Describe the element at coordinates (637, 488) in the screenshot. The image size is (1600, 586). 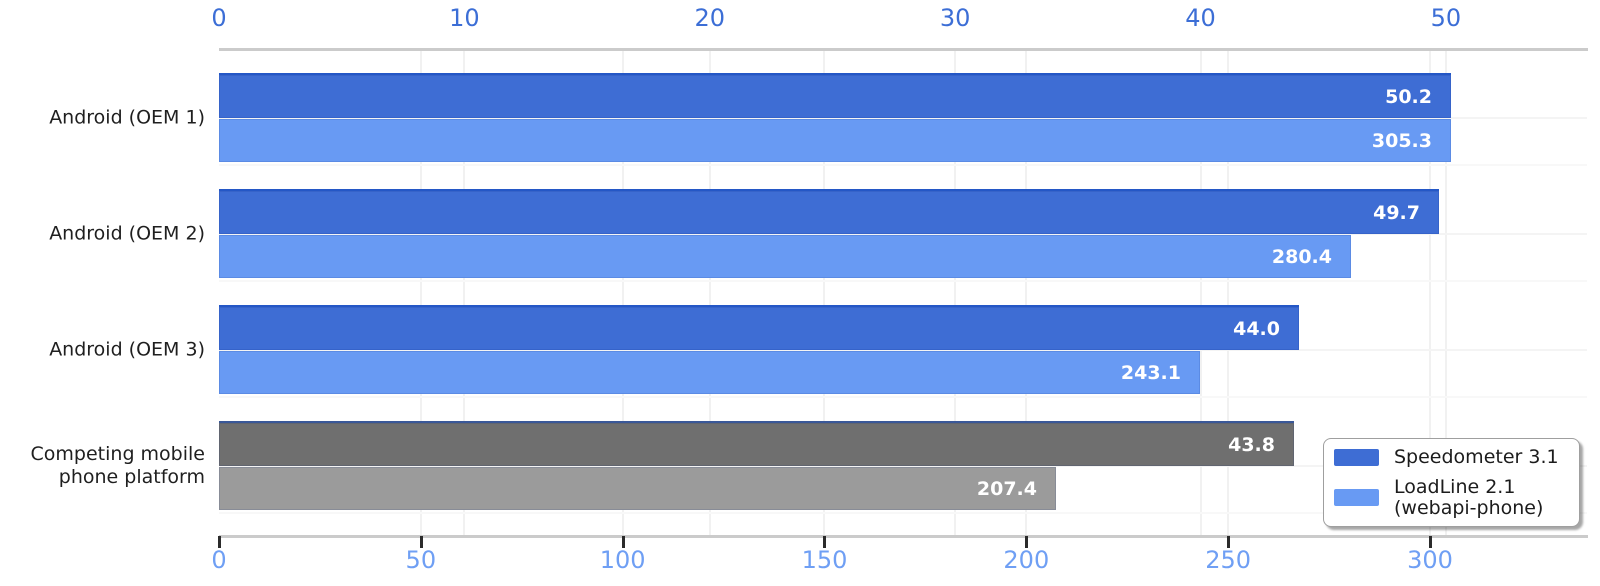
I see `bar-loadline-competing-mobile-phone-platform: 207.4` at that location.